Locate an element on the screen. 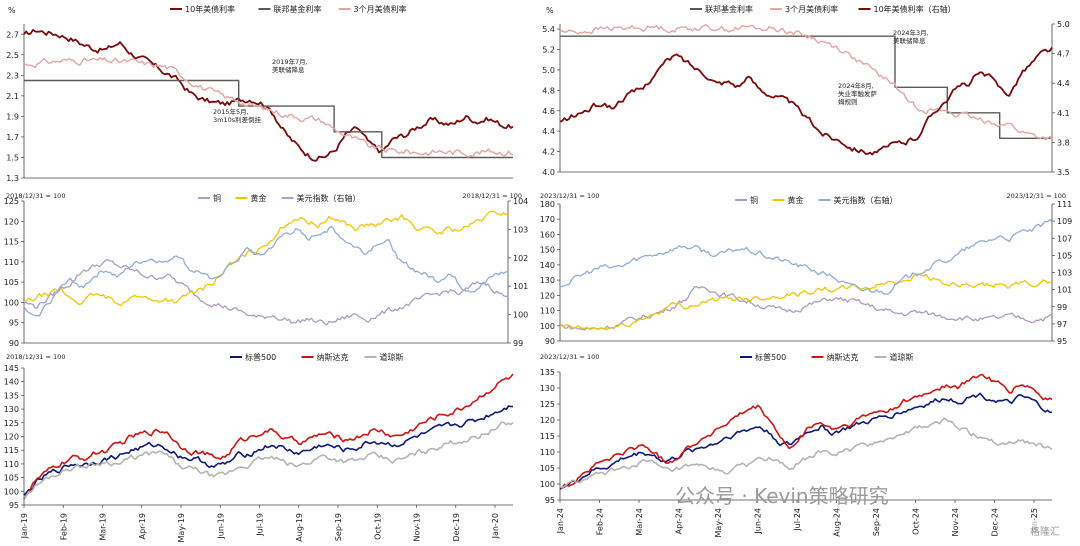 The height and width of the screenshot is (546, 1080). x-tick-label: May-19 is located at coordinates (181, 527).